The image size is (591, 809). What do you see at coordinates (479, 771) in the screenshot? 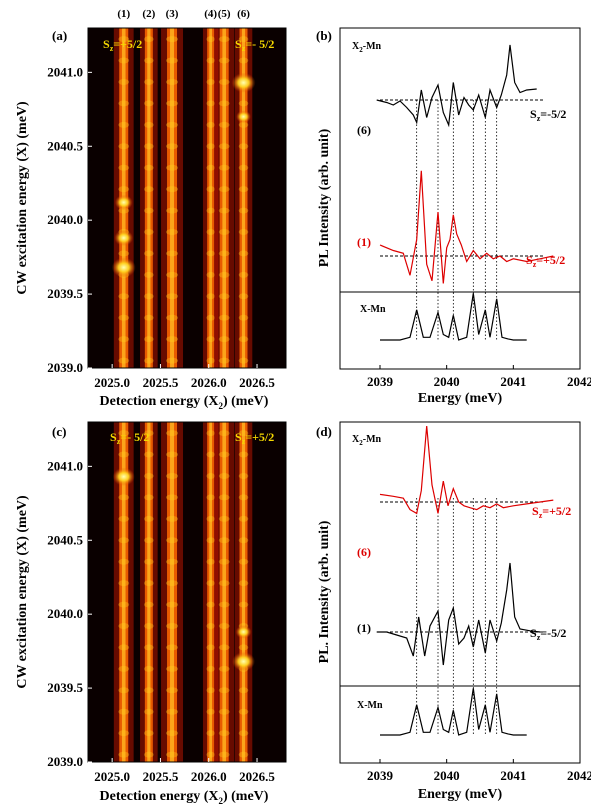
I see `panel-d-x-axis: 2039 2040 2041 2042` at bounding box center [479, 771].